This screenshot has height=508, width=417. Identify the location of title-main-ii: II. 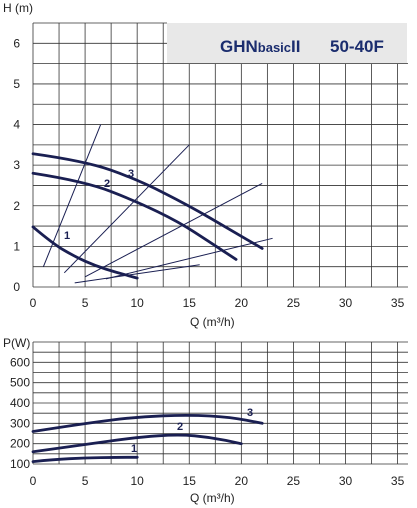
(295, 46).